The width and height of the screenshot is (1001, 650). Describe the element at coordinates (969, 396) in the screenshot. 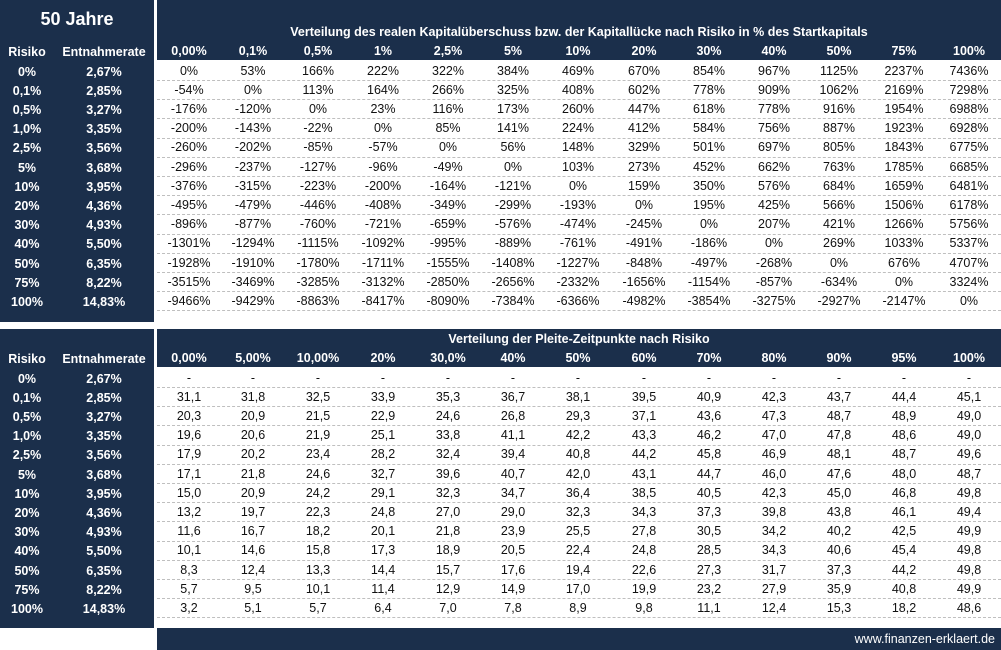

I see `table-cell: 45,1` at that location.